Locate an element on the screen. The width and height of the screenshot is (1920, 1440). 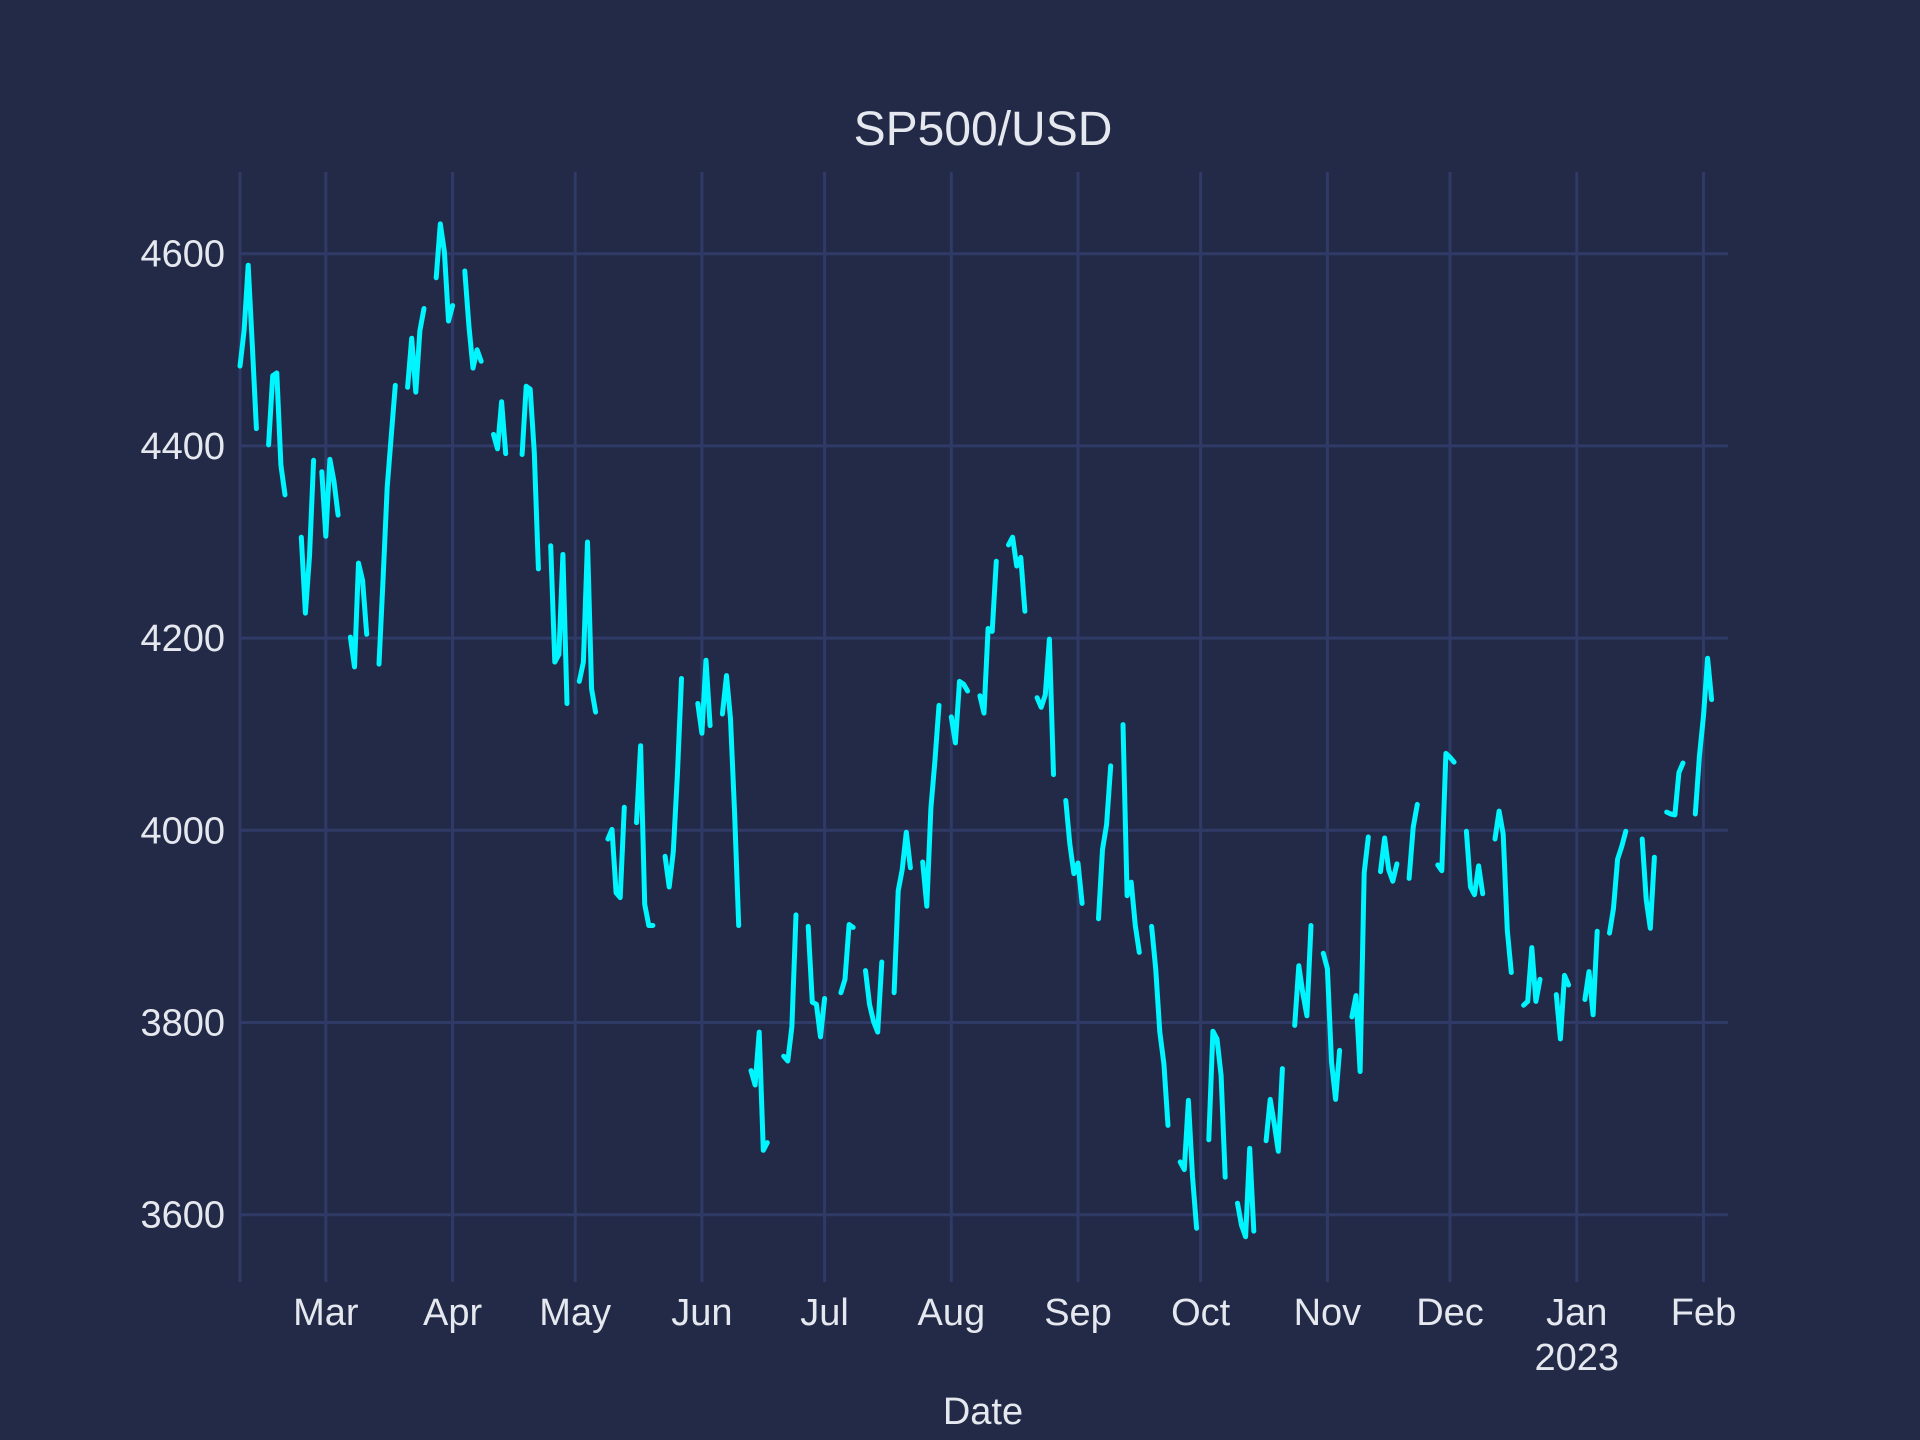
x-tick-sublabel: 2023 is located at coordinates (1576, 1358).